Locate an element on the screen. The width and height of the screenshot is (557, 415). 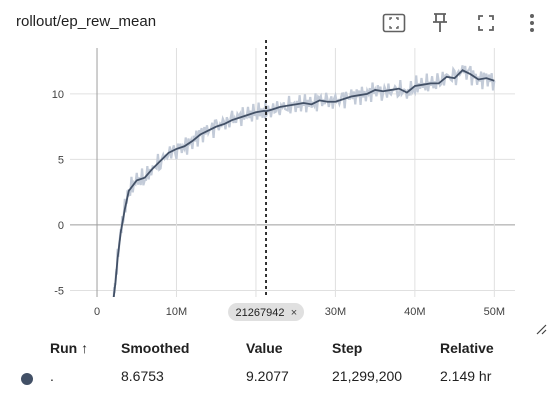
more-options-button is located at coordinates (532, 23).